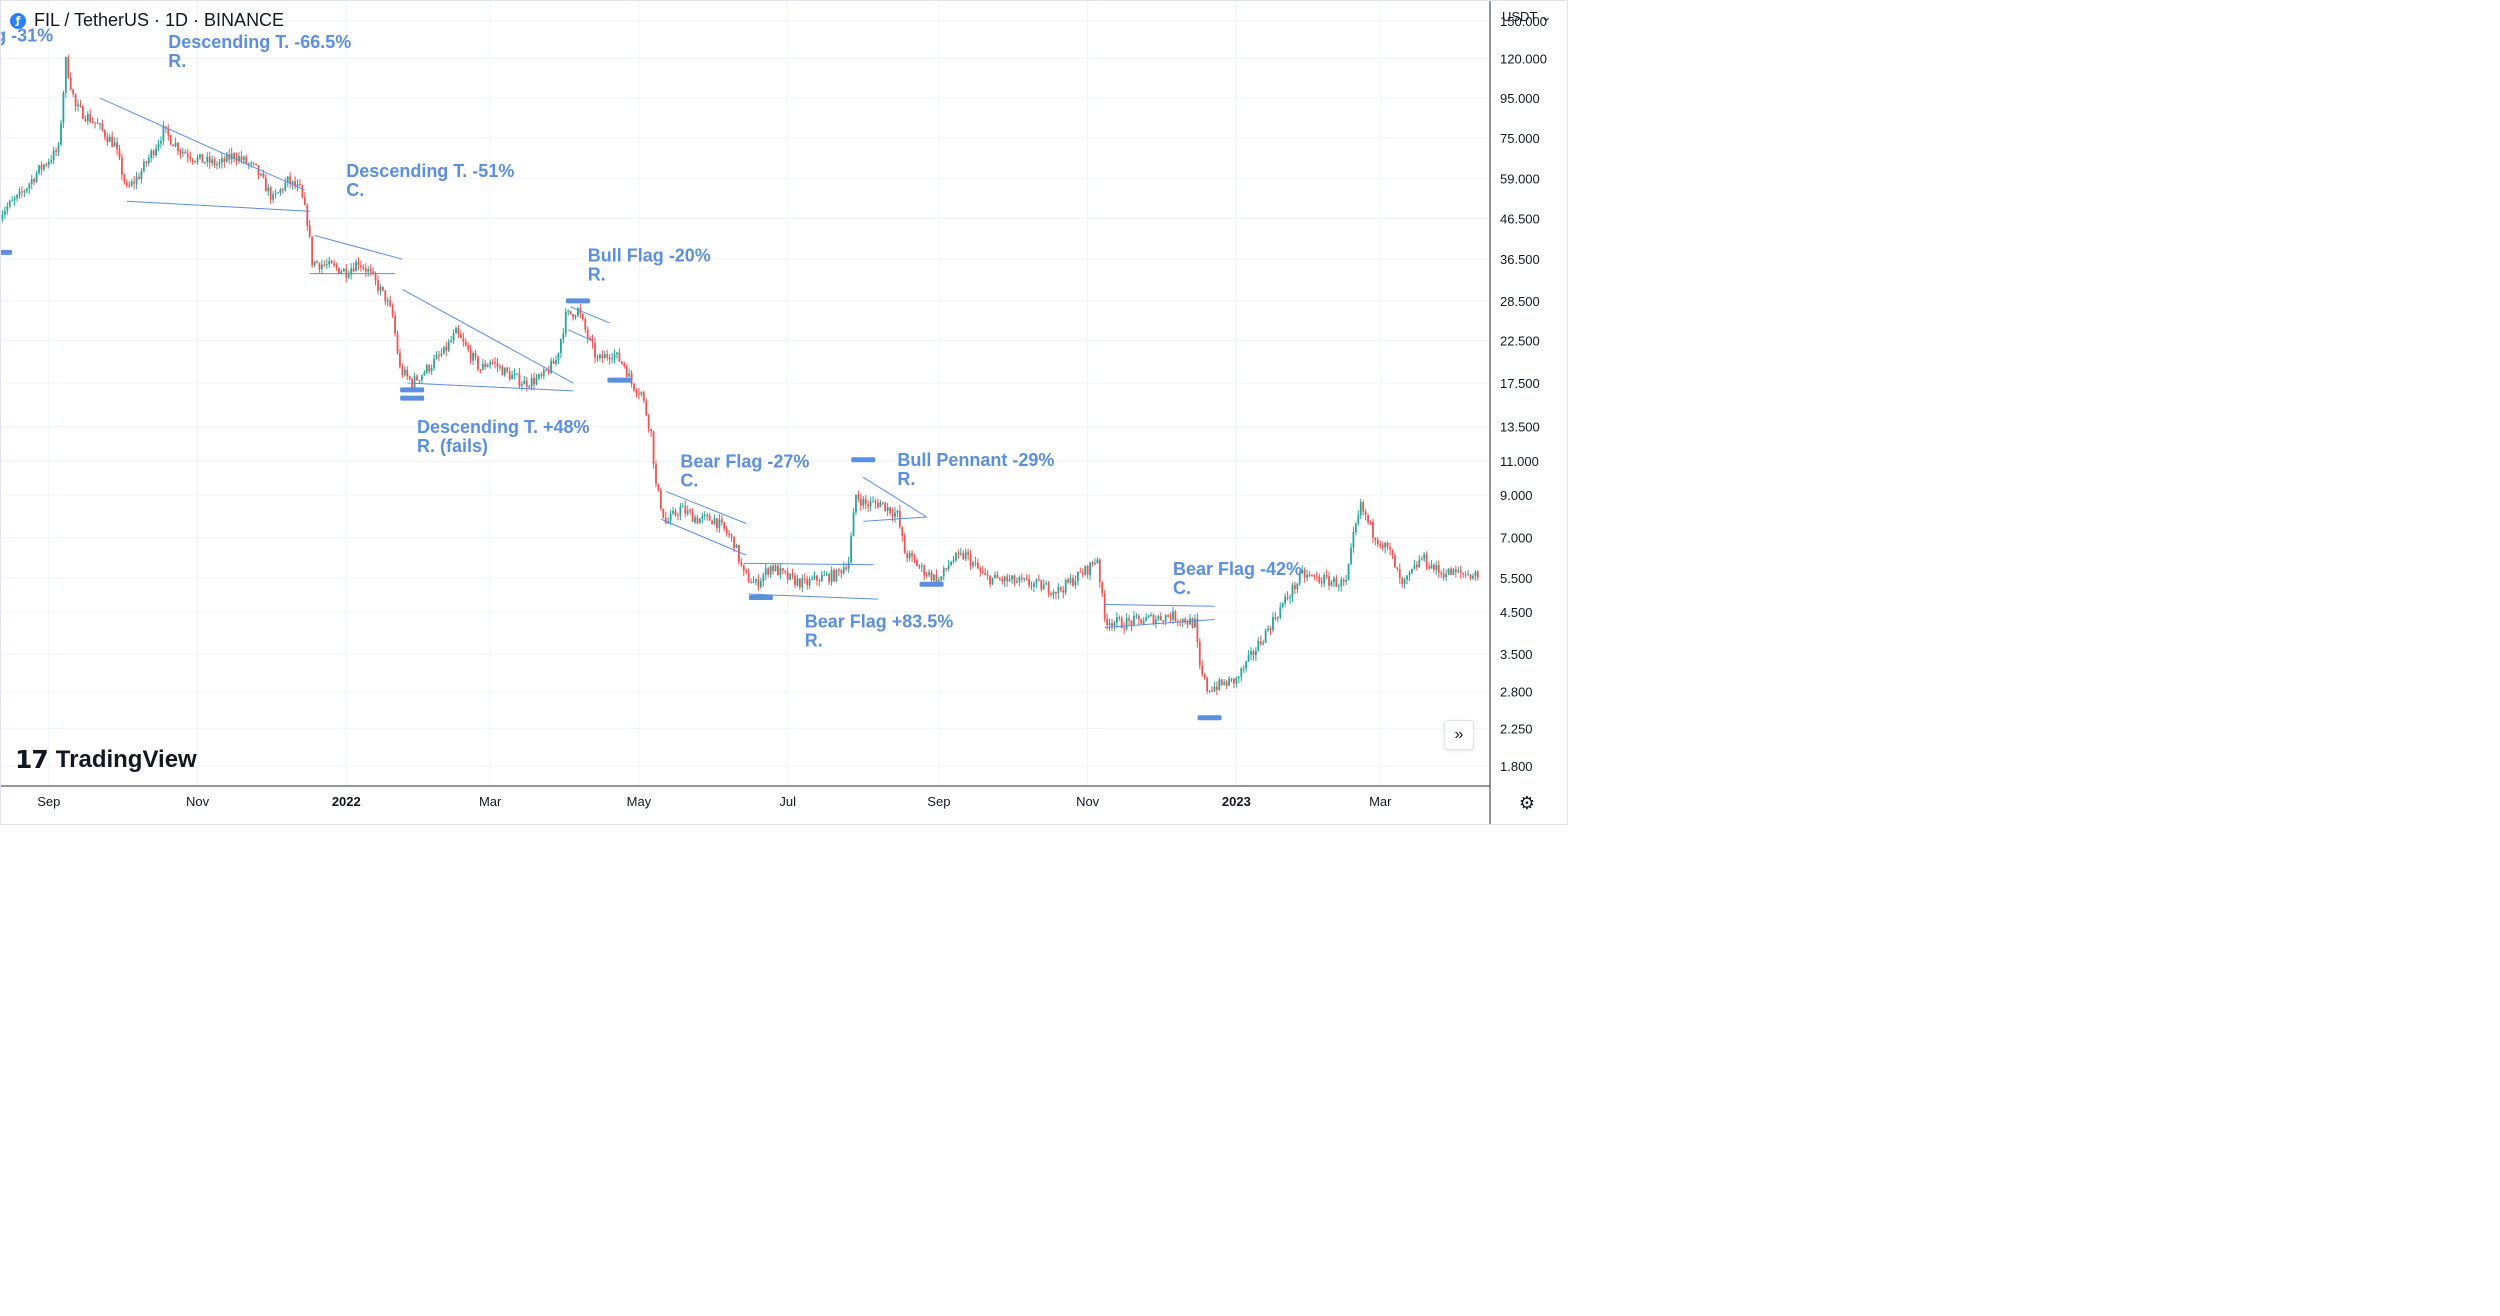 Image resolution: width=2500 pixels, height=1316 pixels. What do you see at coordinates (1527, 802) in the screenshot?
I see `gear-icon: ⚙` at bounding box center [1527, 802].